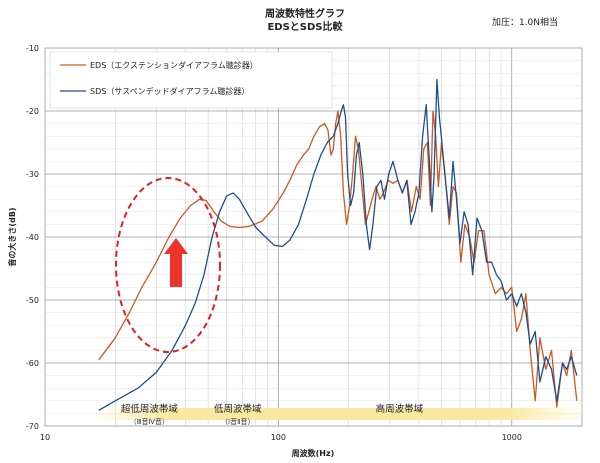  I want to click on chart-title-line2: EDSとSDS比較, so click(305, 26).